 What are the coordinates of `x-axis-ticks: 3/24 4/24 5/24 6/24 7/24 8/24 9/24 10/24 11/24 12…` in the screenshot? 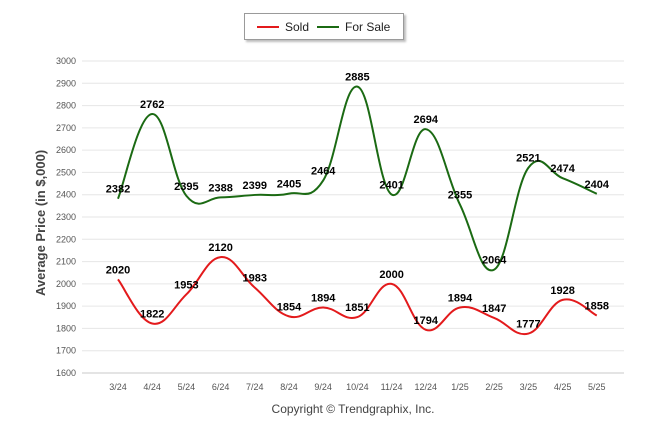 It's located at (357, 387).